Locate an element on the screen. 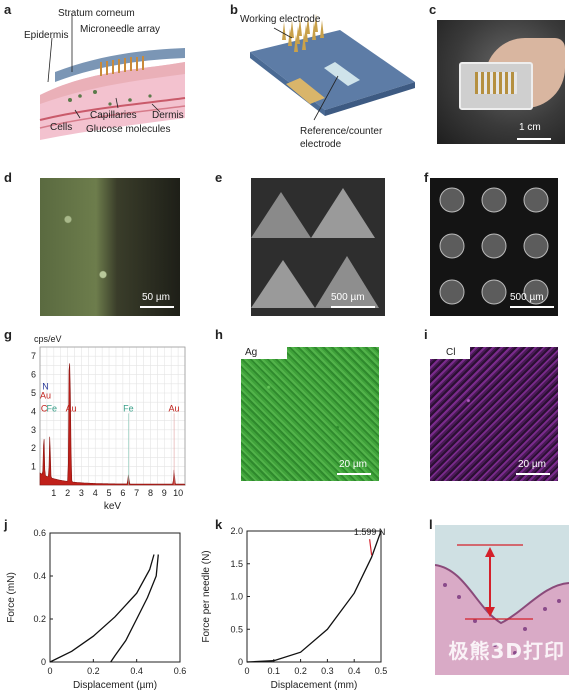 Image resolution: width=569 pixels, height=698 pixels. x-tick-label: 0.5 is located at coordinates (381, 671).